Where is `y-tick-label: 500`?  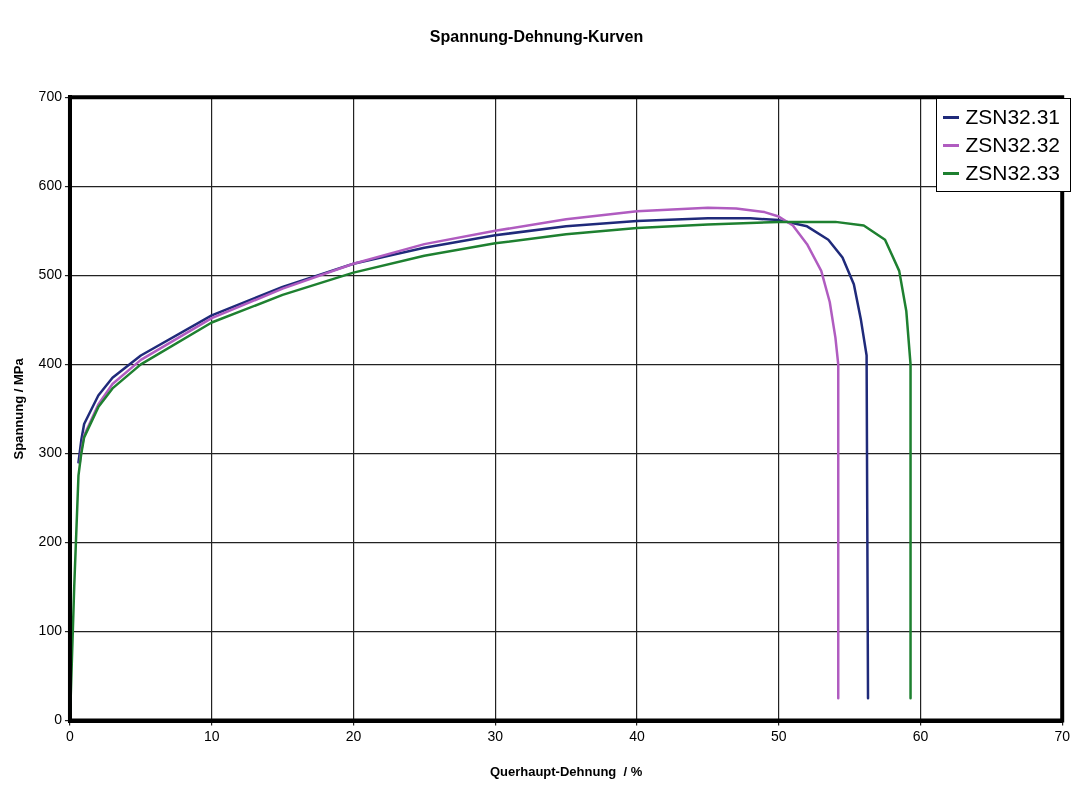 y-tick-label: 500 is located at coordinates (50, 274).